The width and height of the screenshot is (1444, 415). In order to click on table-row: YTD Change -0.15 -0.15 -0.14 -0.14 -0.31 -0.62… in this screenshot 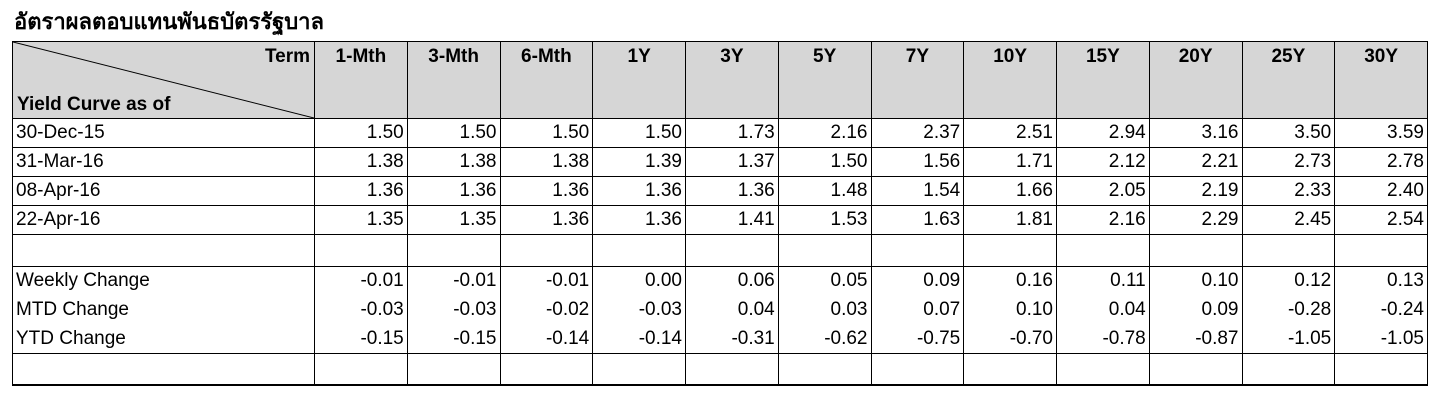, I will do `click(720, 339)`.